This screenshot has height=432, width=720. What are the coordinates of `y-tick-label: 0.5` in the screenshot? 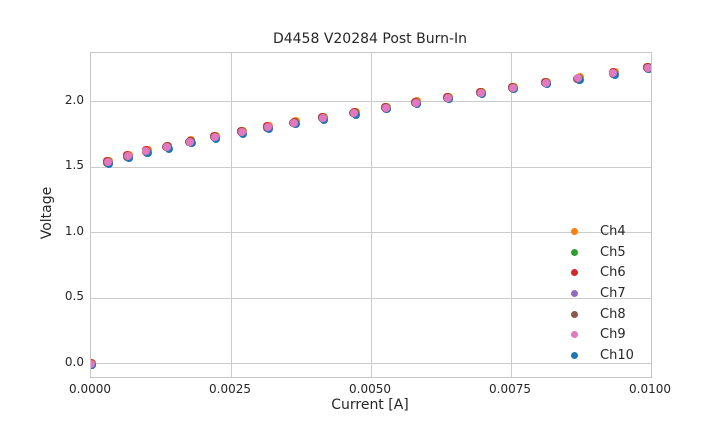 It's located at (74, 296).